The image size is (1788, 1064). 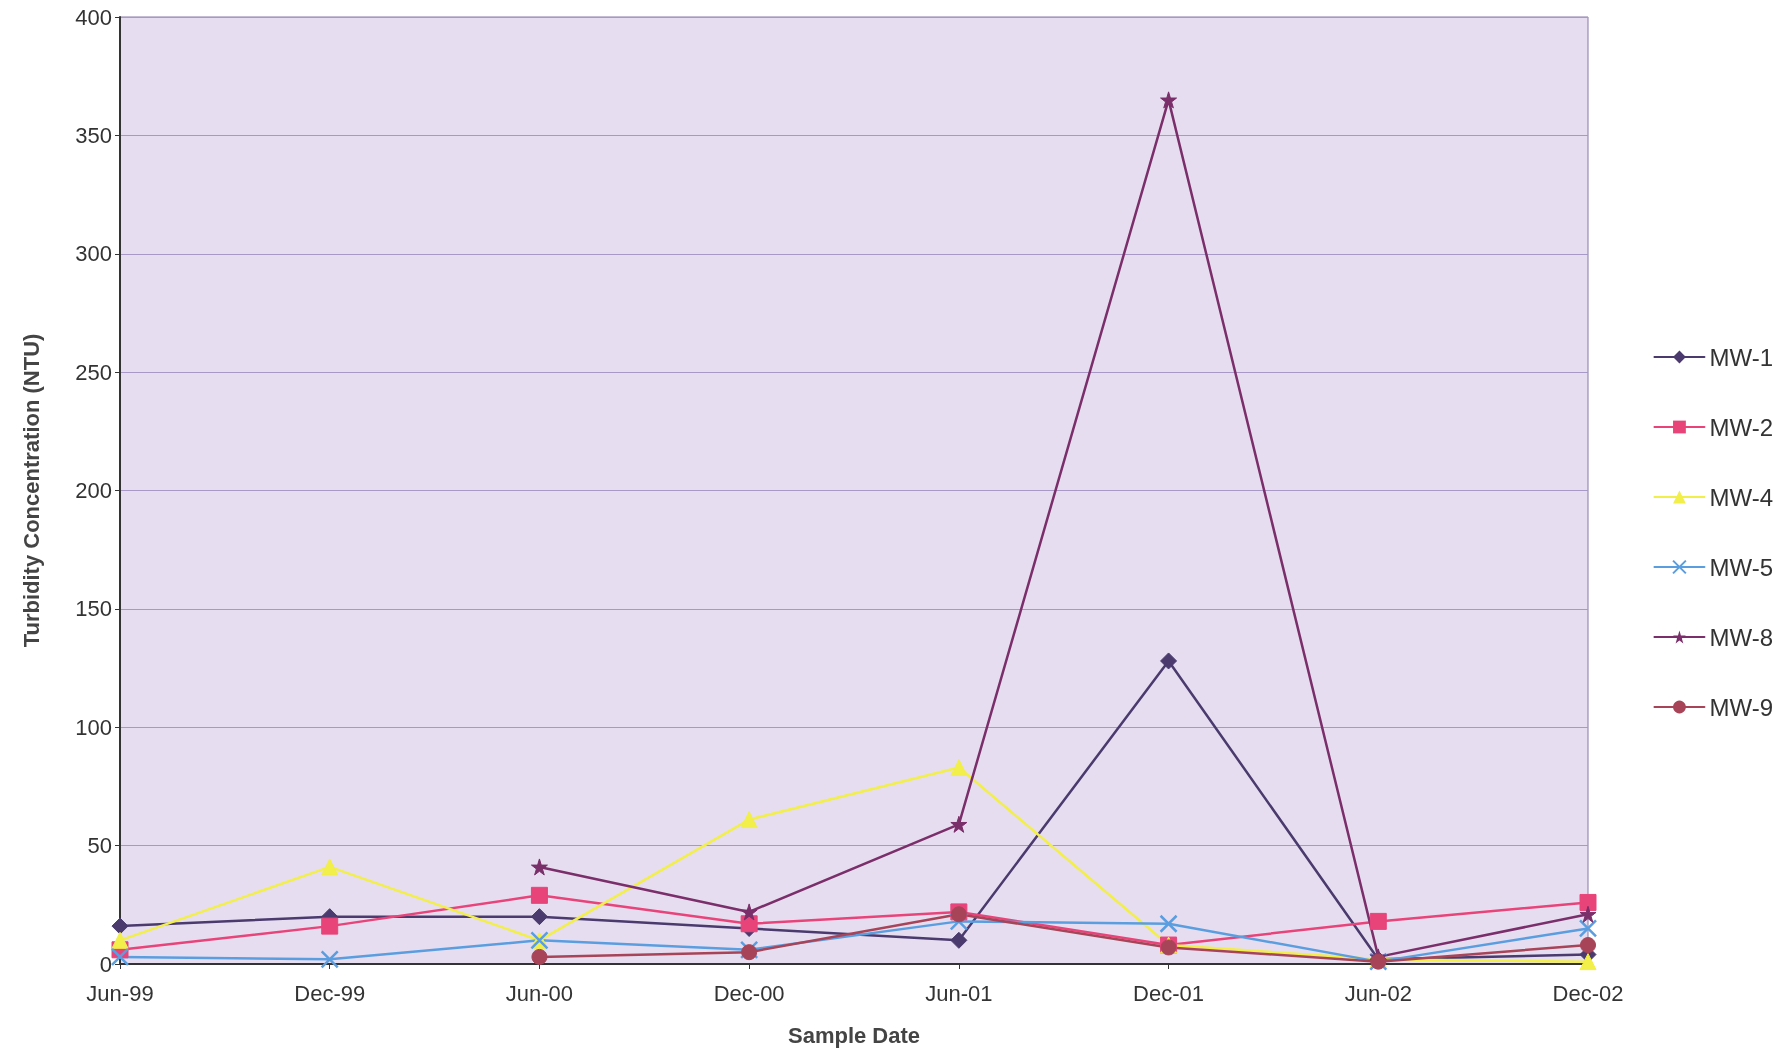 What do you see at coordinates (120, 993) in the screenshot?
I see `x-tick-label: Jun-99` at bounding box center [120, 993].